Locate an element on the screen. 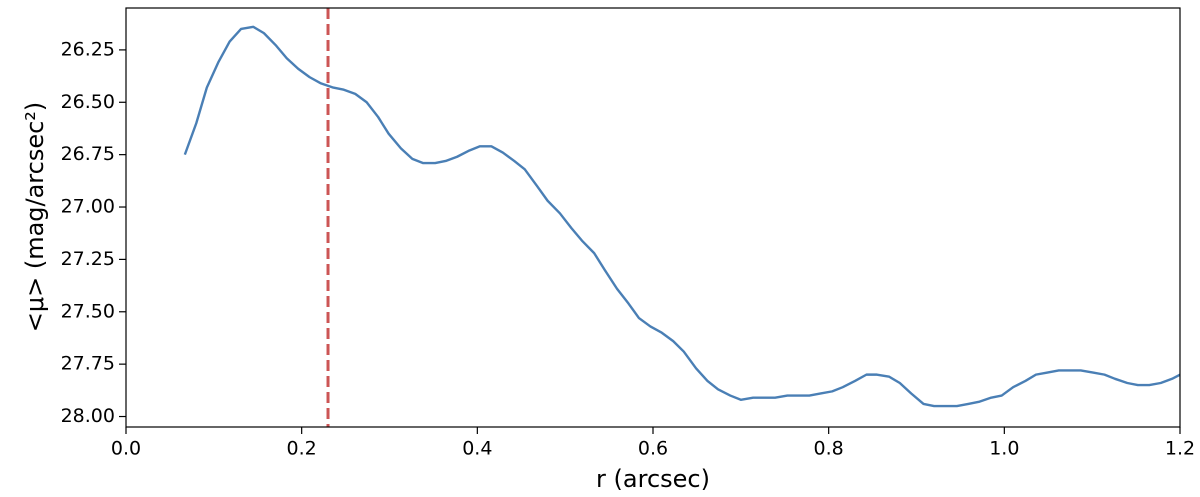 The width and height of the screenshot is (1200, 497). y-tick-label: 26.75 is located at coordinates (88, 154).